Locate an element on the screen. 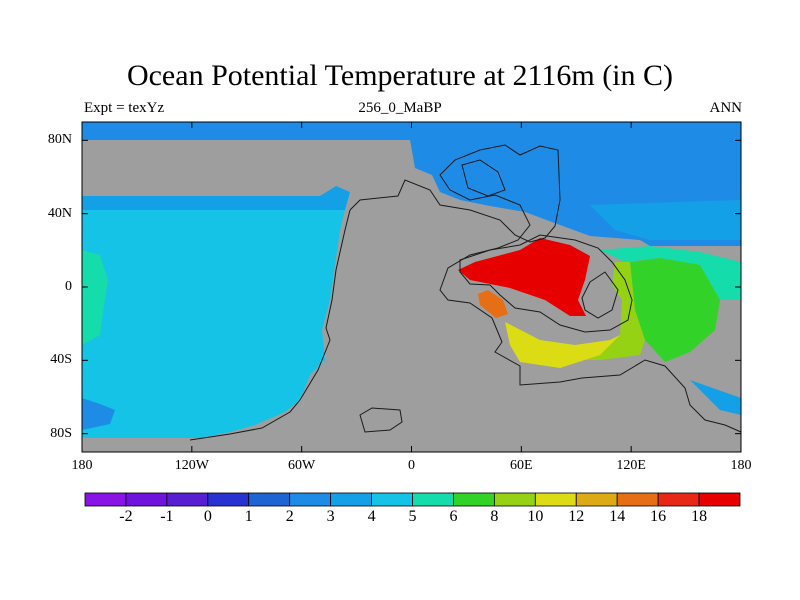 This screenshot has width=800, height=600. colorbar-level-label: 3 is located at coordinates (330, 516).